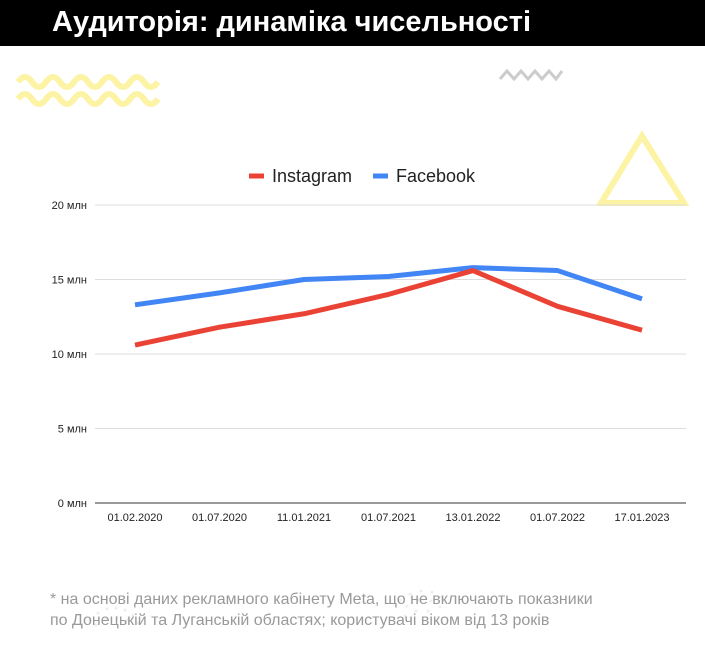  I want to click on wave-decoration, so click(87, 90).